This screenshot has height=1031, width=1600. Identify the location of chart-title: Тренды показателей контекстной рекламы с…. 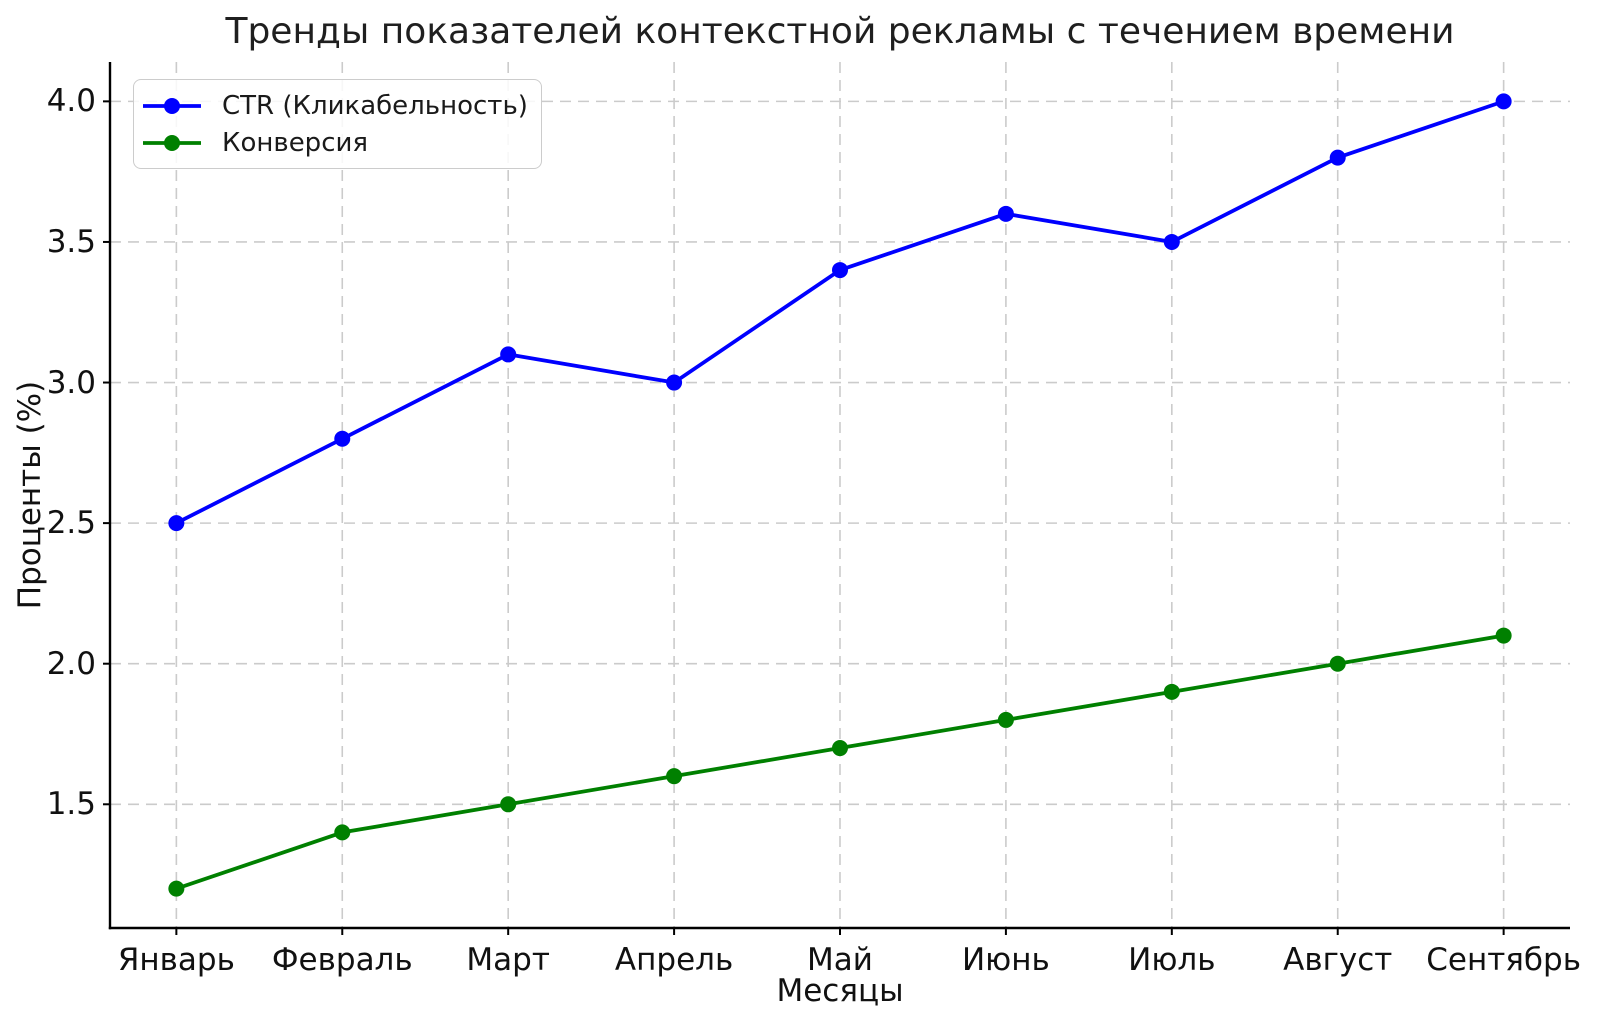
(840, 31).